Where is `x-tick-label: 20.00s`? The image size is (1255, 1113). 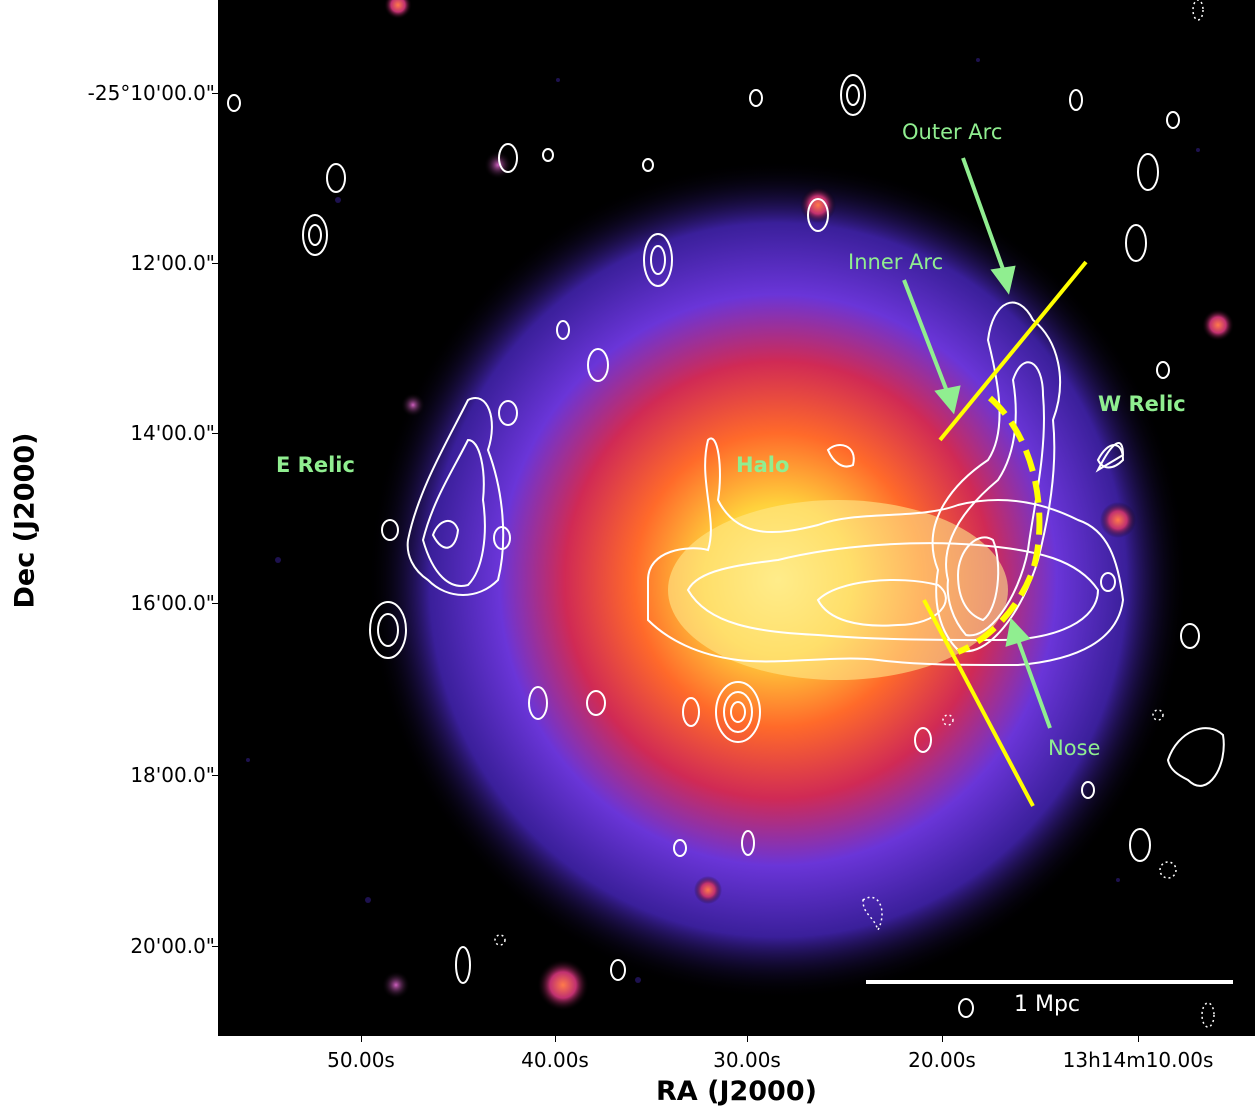
x-tick-label: 20.00s is located at coordinates (942, 1060).